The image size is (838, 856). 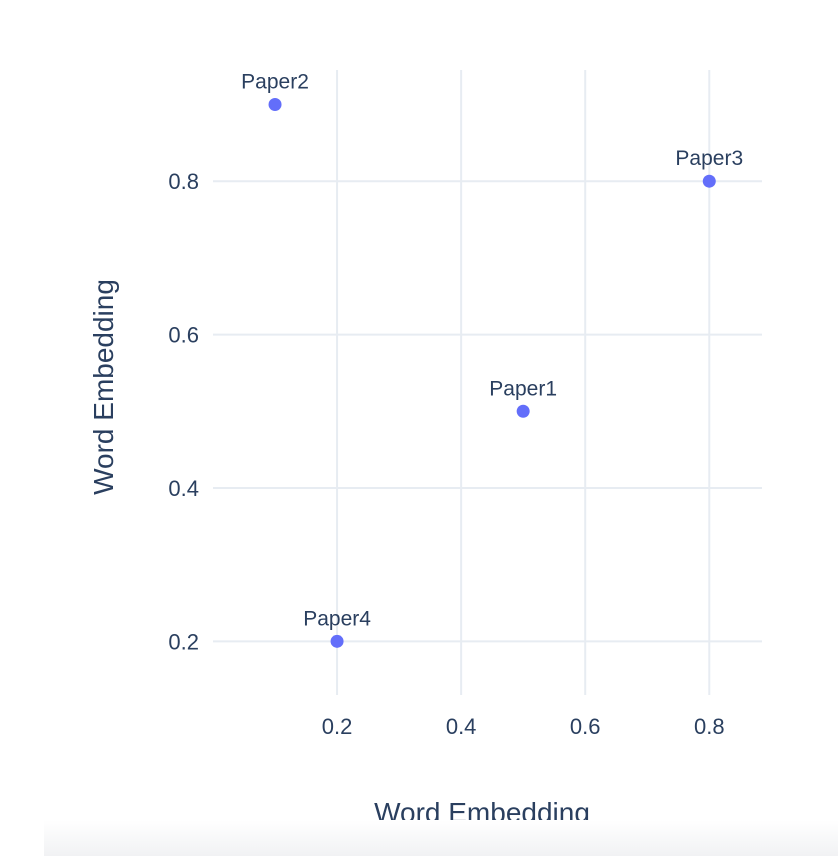 I want to click on y-tick-label: 0.8, so click(x=183, y=181).